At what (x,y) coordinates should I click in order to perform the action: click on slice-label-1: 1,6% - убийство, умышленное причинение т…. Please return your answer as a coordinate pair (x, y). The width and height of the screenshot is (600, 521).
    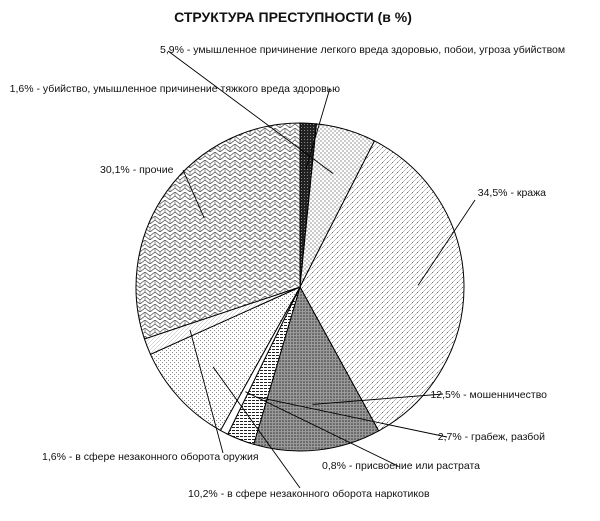
    Looking at the image, I should click on (175, 89).